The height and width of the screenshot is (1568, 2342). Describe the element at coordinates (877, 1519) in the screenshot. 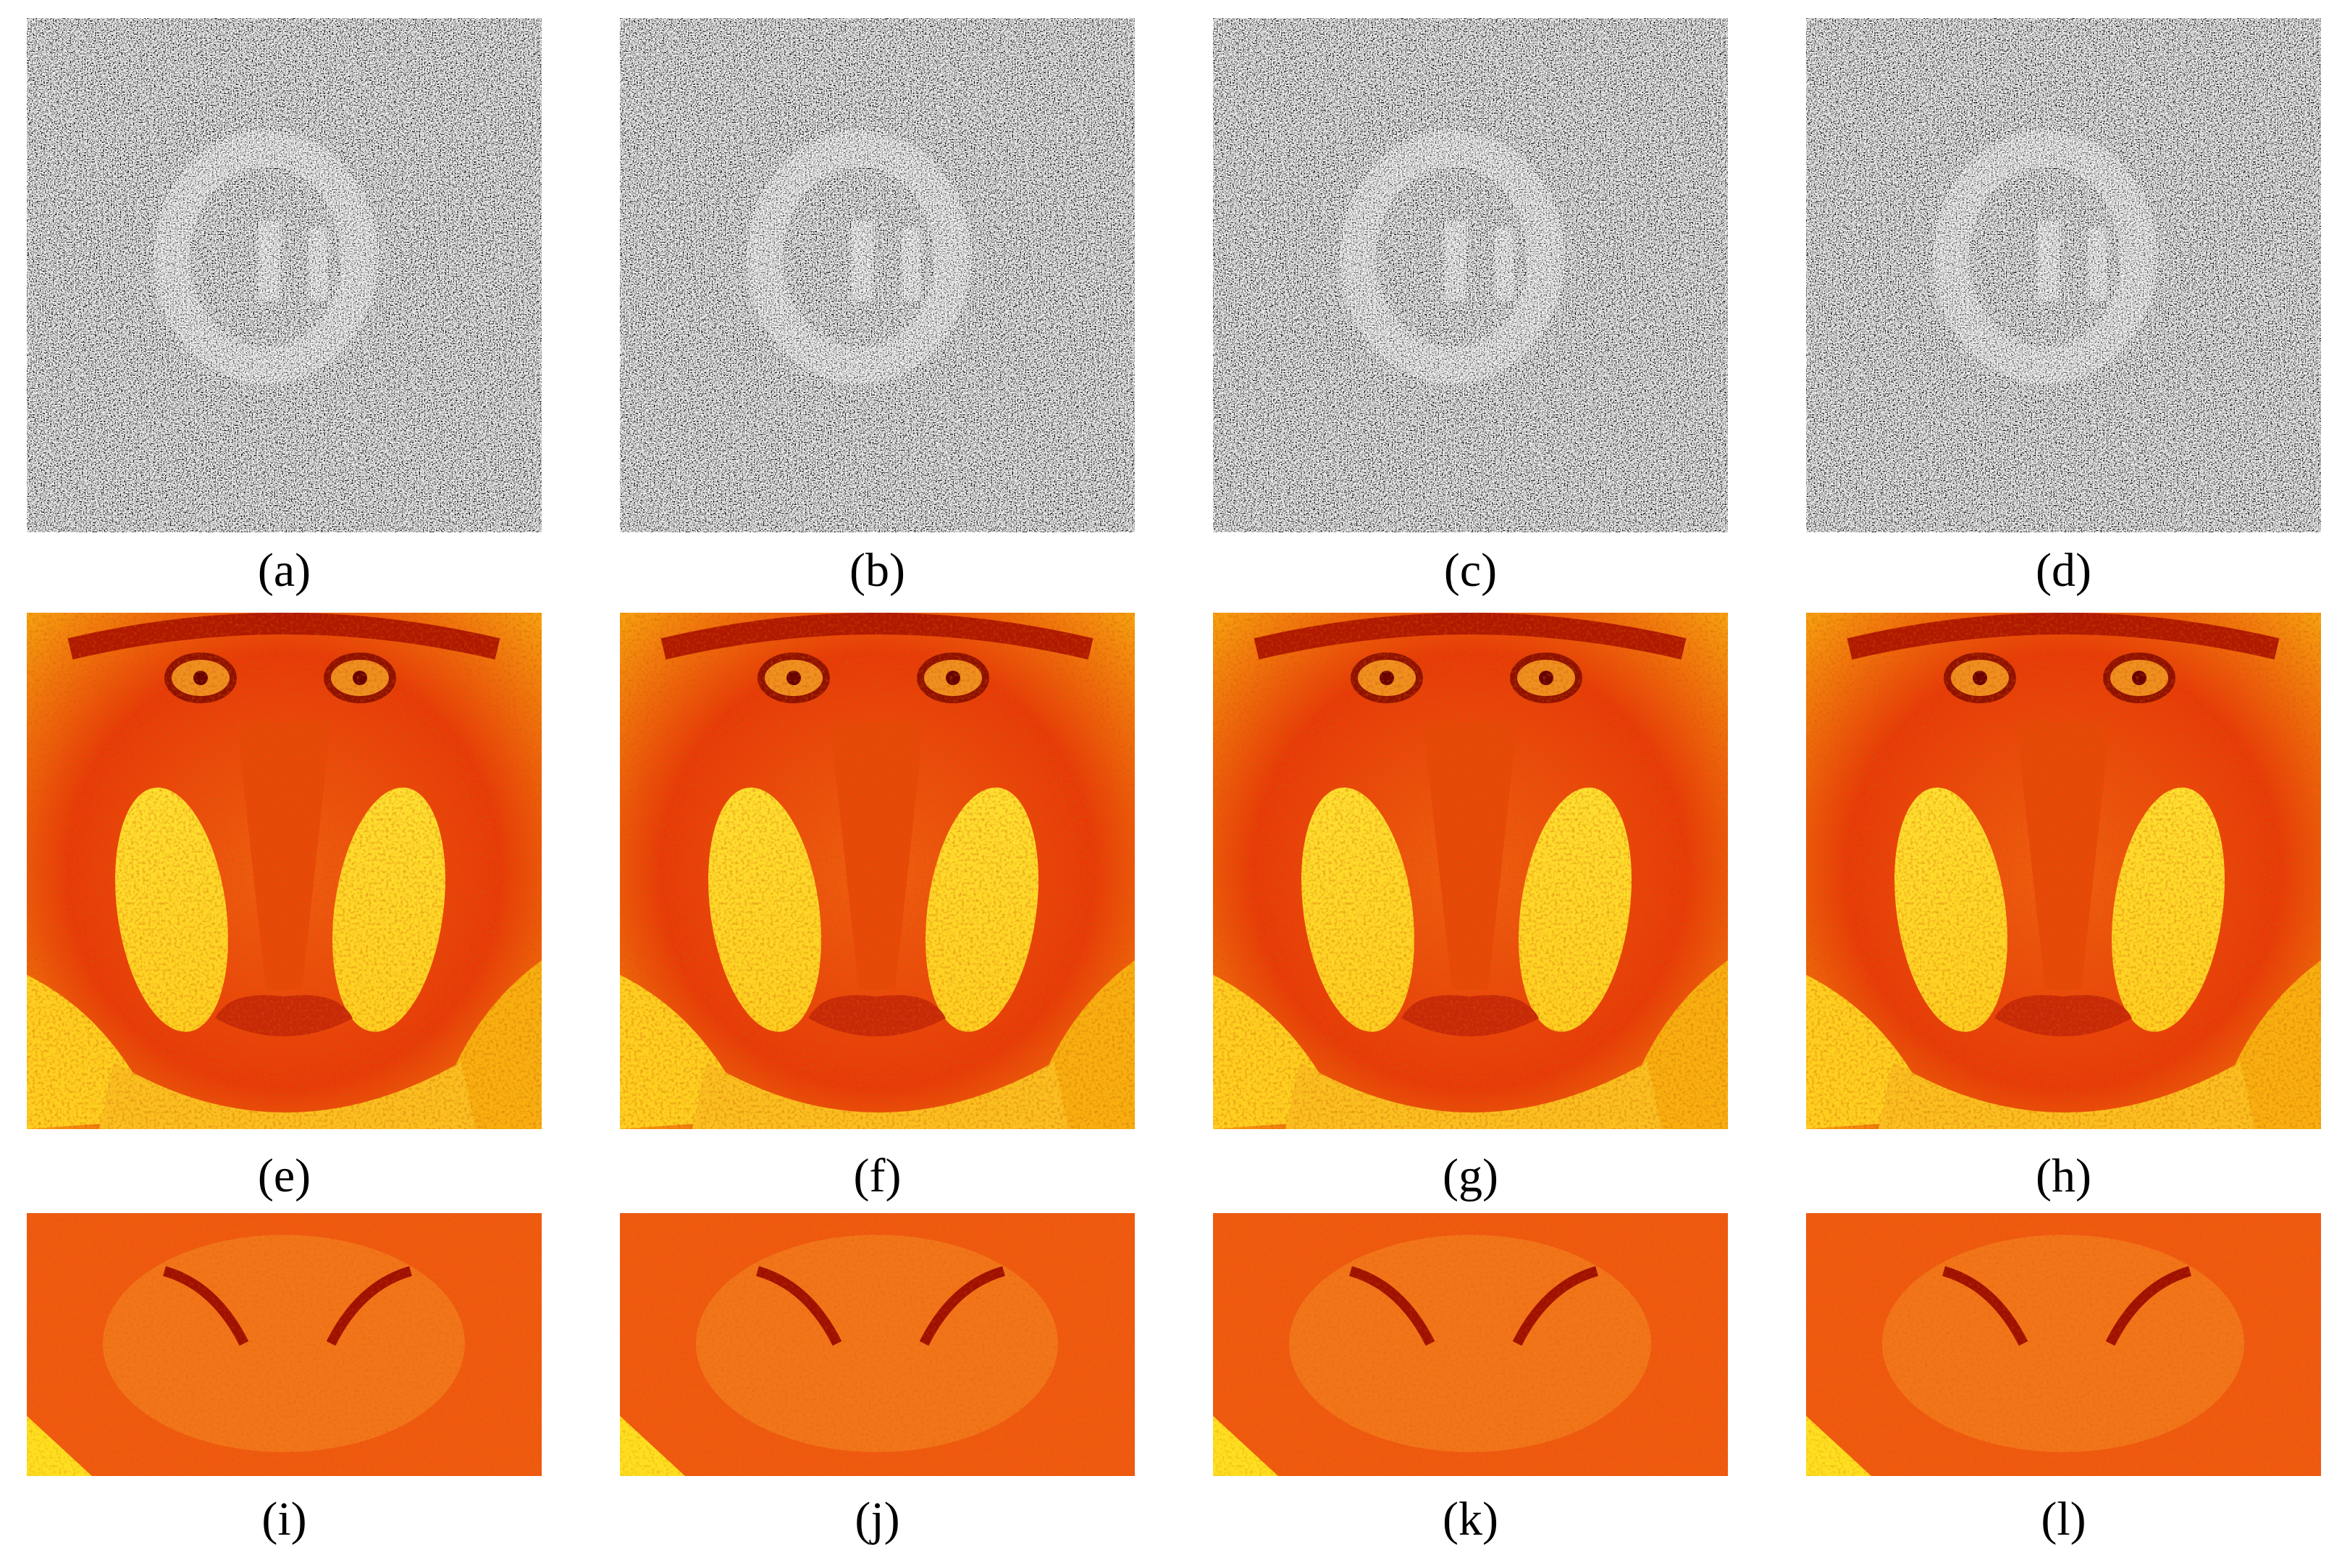

I see `panel-label: (j)` at that location.